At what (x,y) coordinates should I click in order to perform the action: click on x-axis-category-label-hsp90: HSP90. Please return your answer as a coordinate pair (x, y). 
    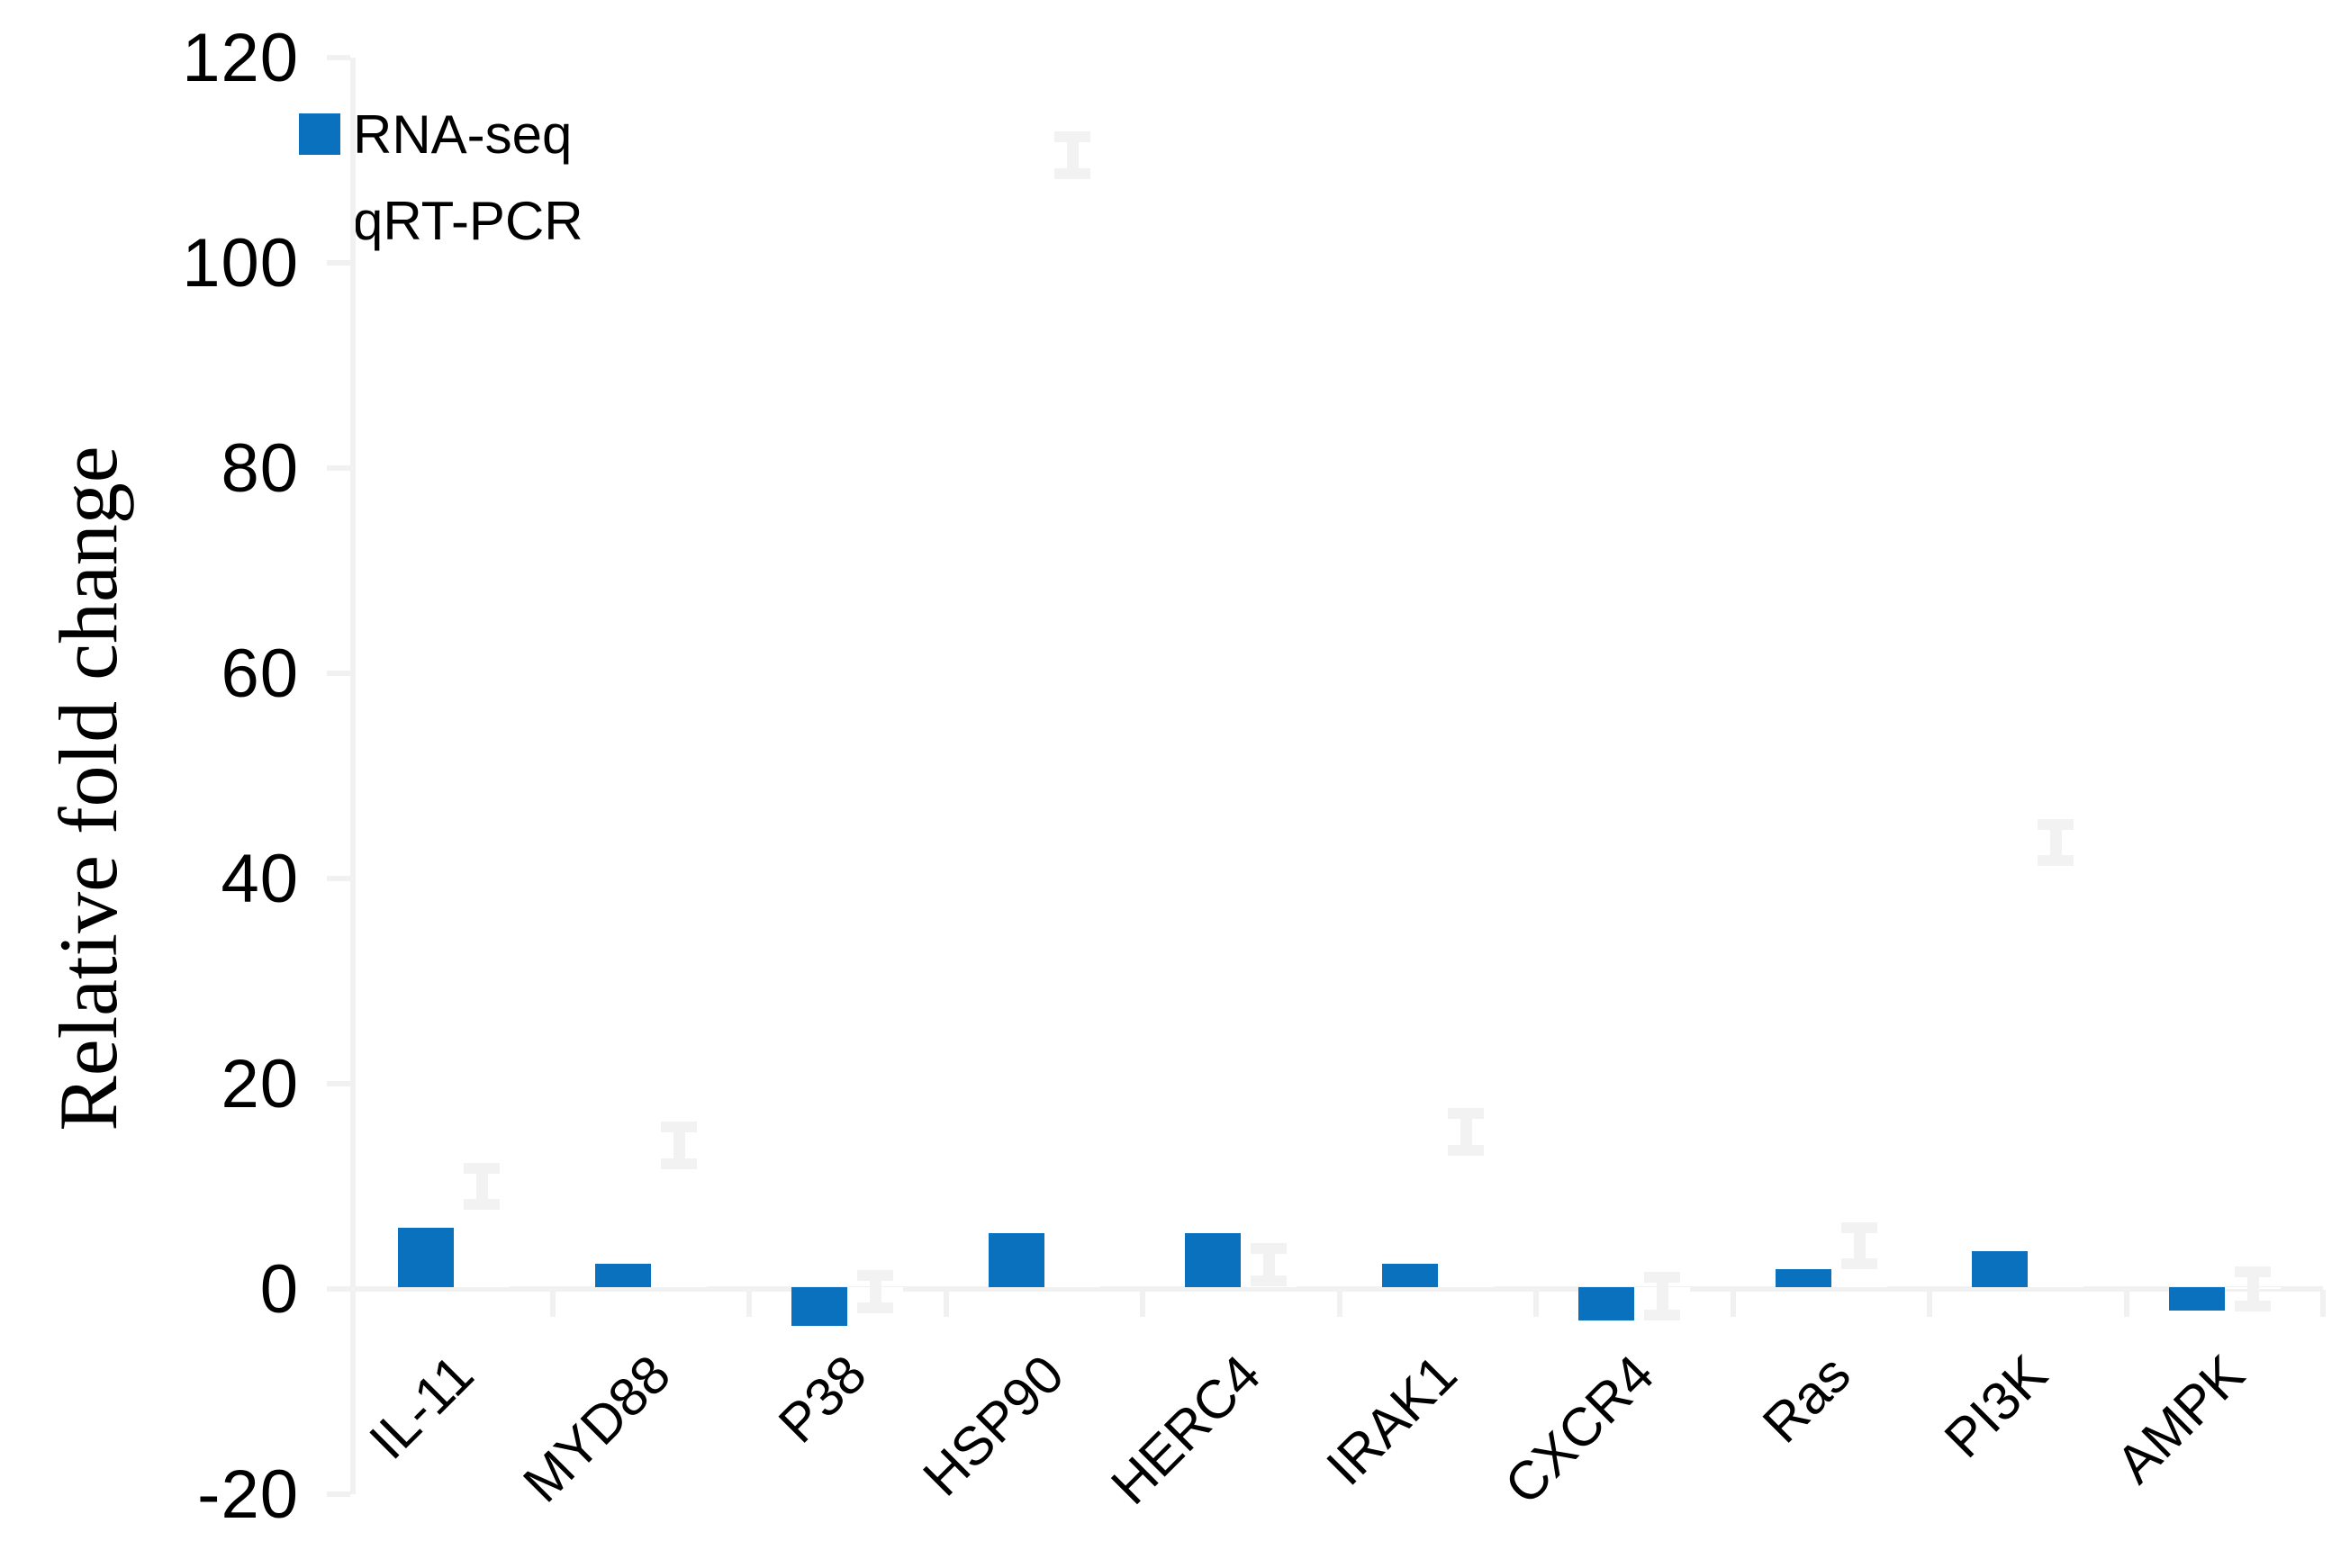
    Looking at the image, I should click on (993, 1426).